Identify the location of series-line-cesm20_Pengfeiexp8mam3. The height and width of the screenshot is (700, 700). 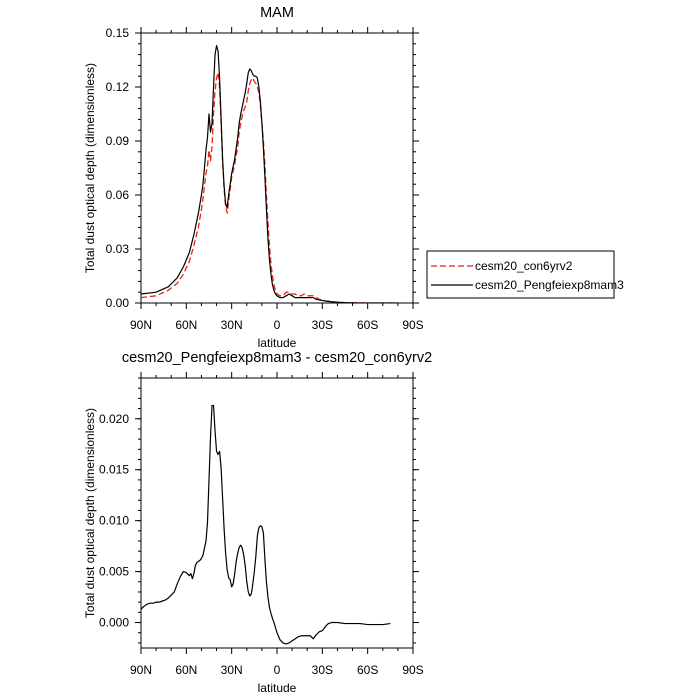
(269, 174).